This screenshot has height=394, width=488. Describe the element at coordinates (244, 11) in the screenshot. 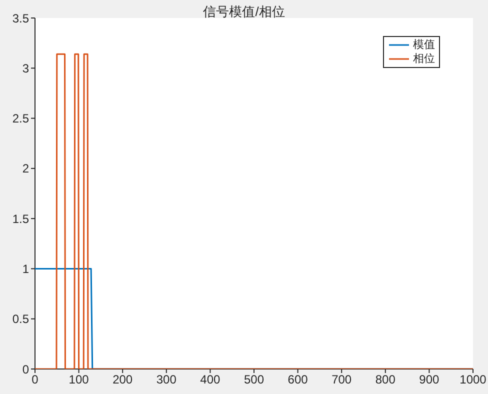

I see `chart-title: 信号模值/相位` at that location.